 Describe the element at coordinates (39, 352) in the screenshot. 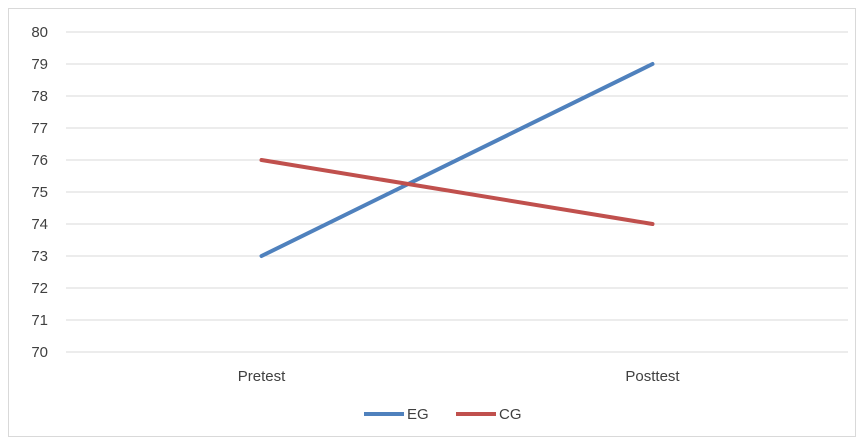

I see `y-tick-label: 70` at that location.